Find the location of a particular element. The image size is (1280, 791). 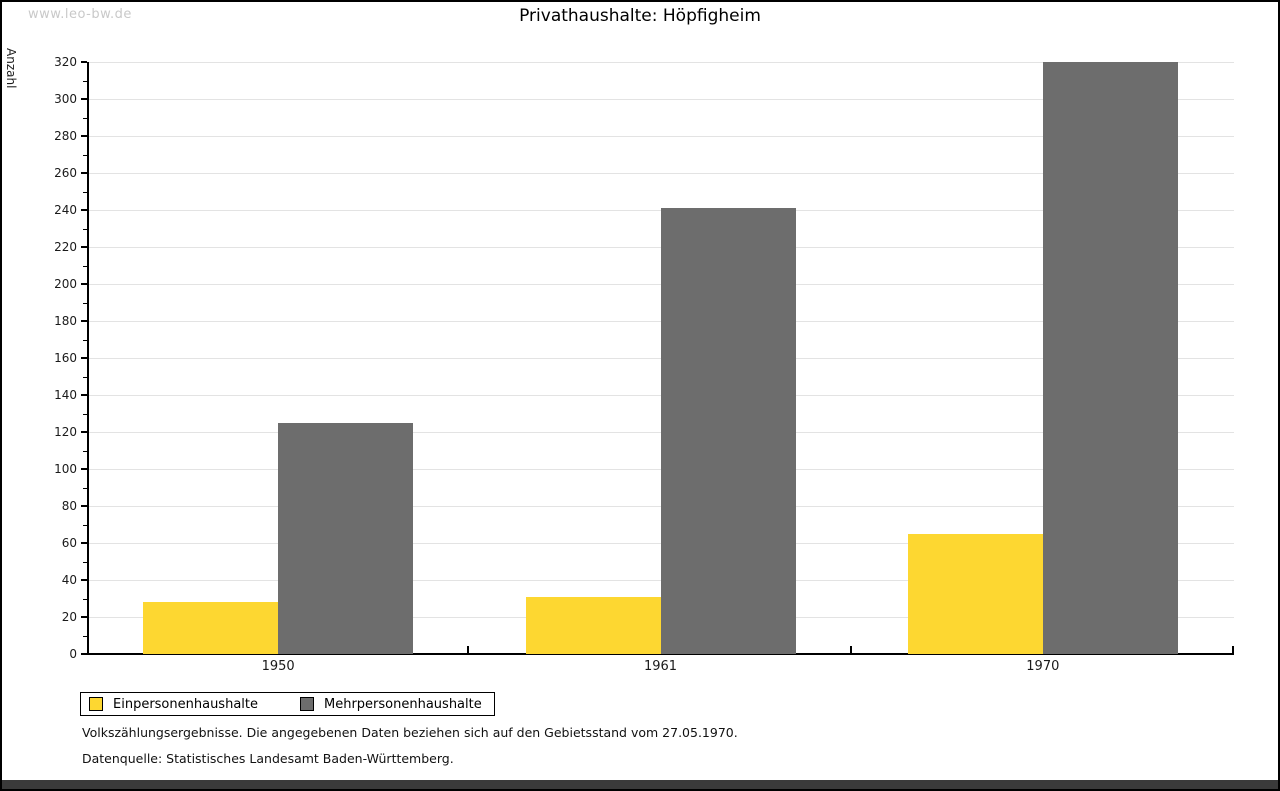

legend-item-einpersonenhaushalte: Einpersonenhaushalte is located at coordinates (173, 704).